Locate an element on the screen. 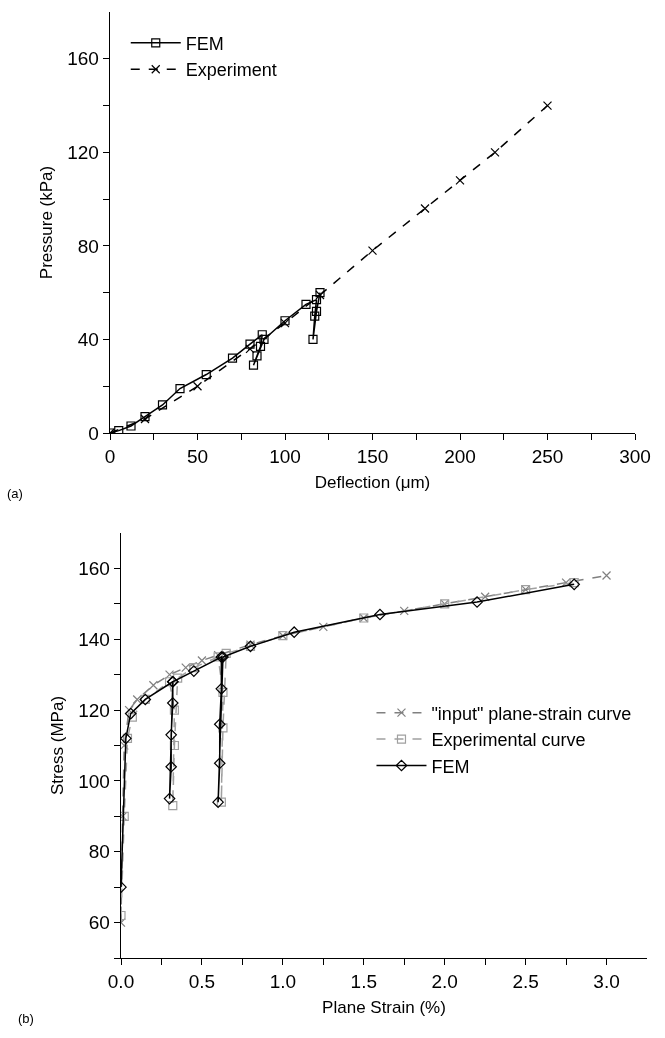  x-axis-title: Deflection (μm) is located at coordinates (372, 483).